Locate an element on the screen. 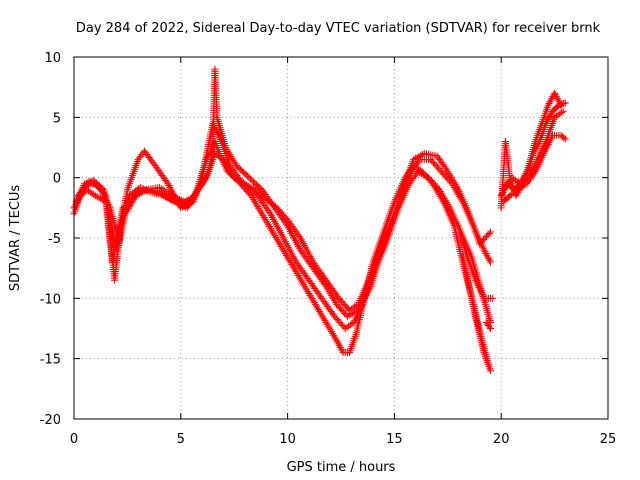 The height and width of the screenshot is (480, 640). y-tick-label: -10 is located at coordinates (50, 299).